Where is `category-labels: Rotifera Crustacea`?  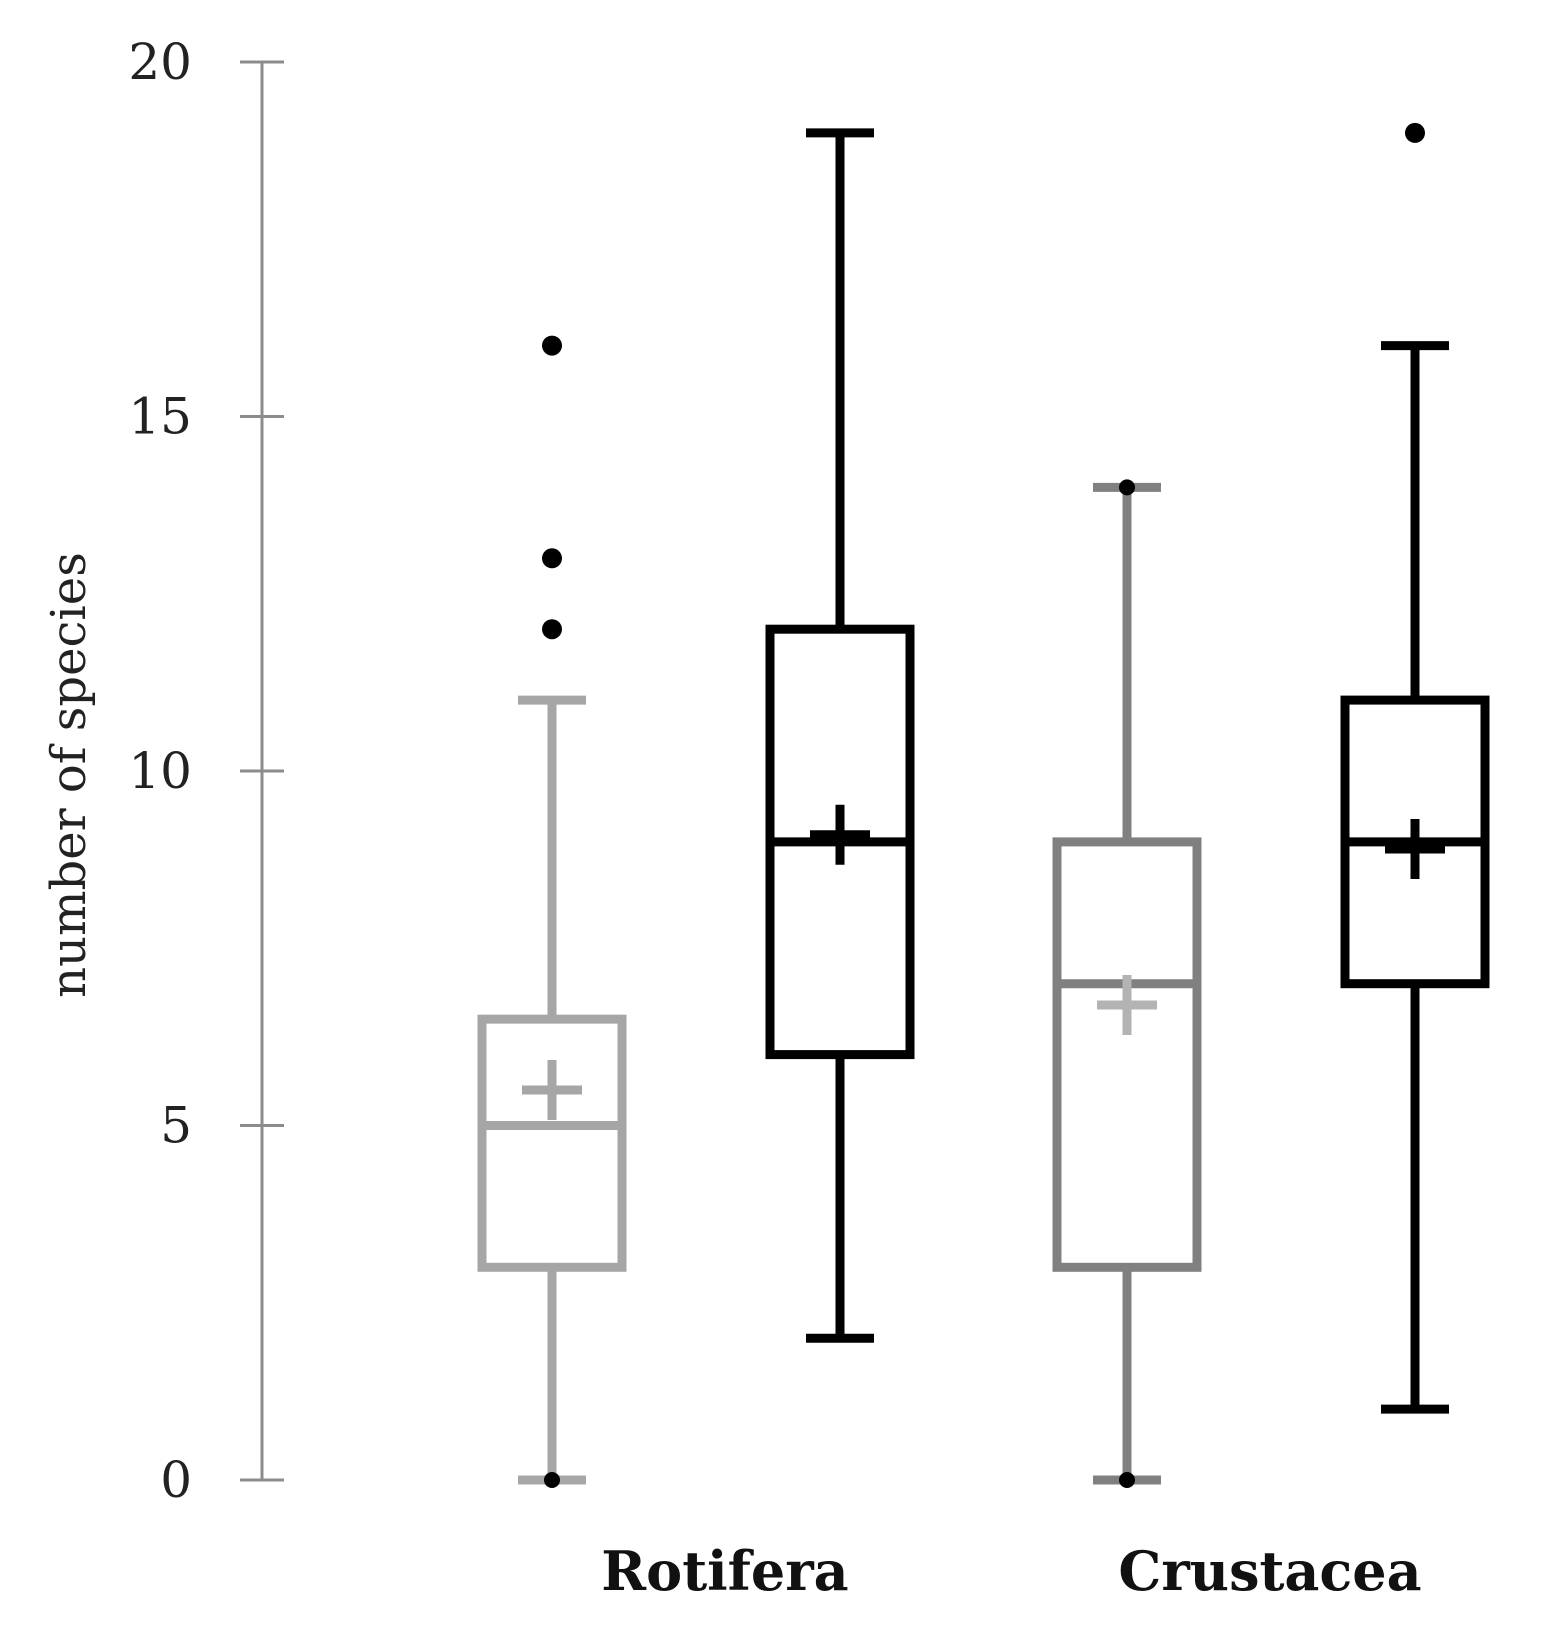
category-labels: Rotifera Crustacea is located at coordinates (1011, 1571).